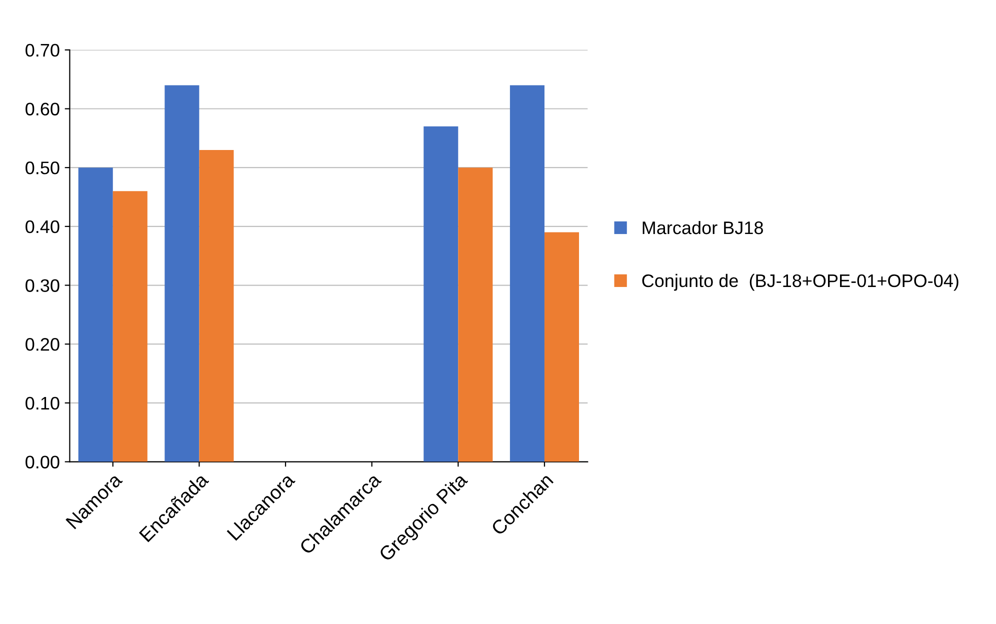 The width and height of the screenshot is (996, 624). Describe the element at coordinates (800, 282) in the screenshot. I see `legend-label: Conjunto de (BJ-18+OPE-01+OPO-04)` at that location.